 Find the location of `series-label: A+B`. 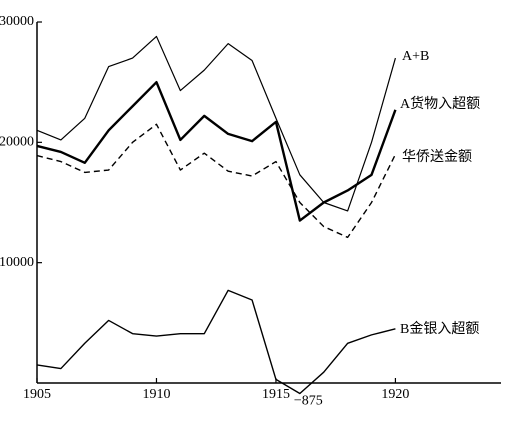

series-label: A+B is located at coordinates (415, 56).